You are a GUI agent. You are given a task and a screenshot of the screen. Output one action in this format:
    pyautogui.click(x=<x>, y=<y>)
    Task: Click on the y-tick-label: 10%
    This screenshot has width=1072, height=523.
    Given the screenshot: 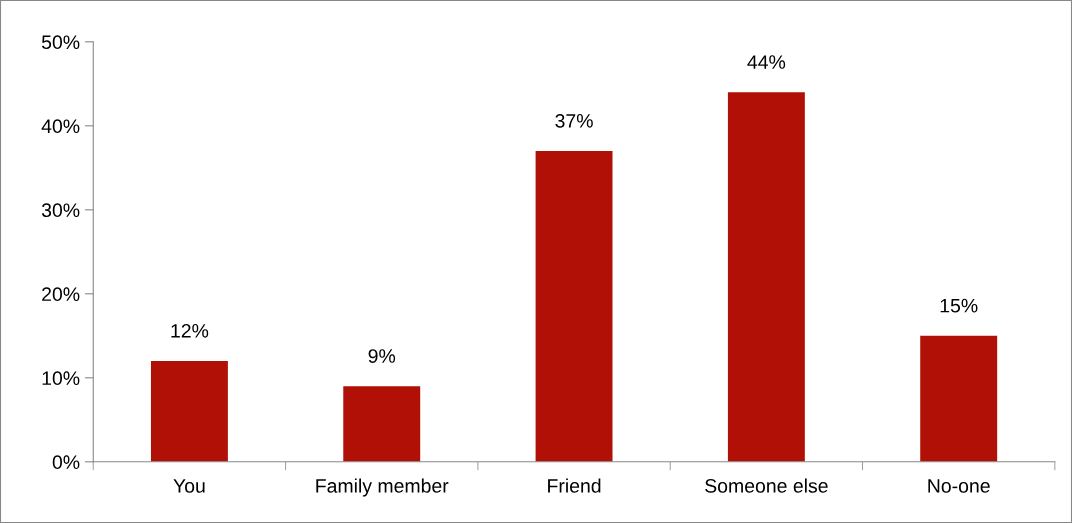 What is the action you would take?
    pyautogui.click(x=61, y=378)
    